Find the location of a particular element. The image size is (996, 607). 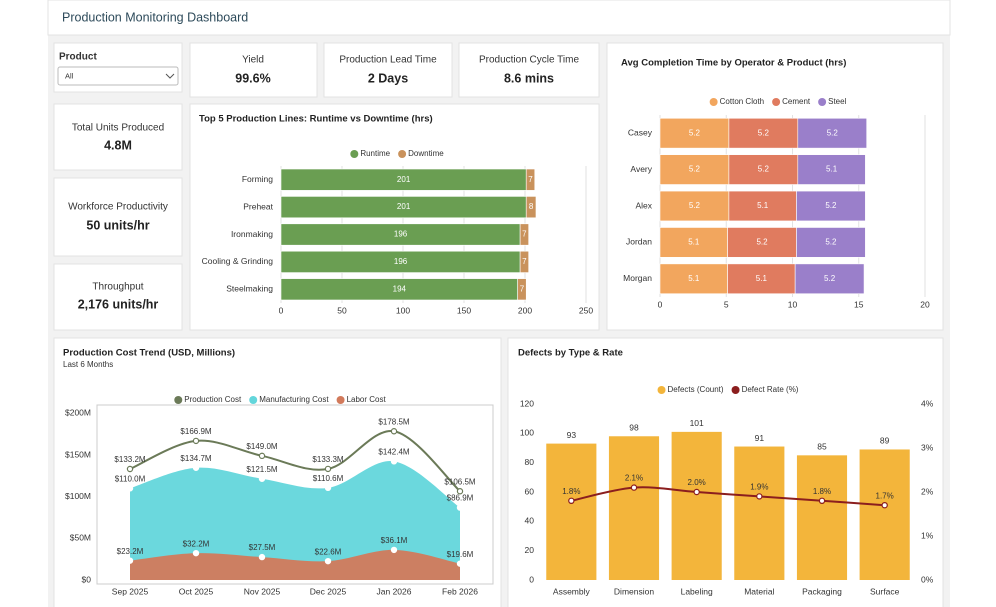

legend: Runtime Downtime is located at coordinates (397, 153).